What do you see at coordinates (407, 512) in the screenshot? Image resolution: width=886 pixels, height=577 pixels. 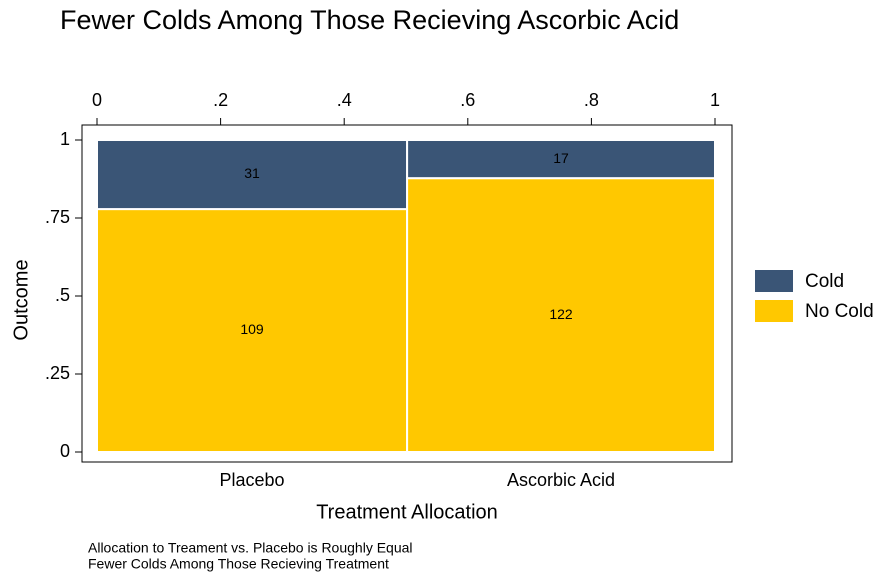 I see `x-axis-title: Treatment Allocation` at bounding box center [407, 512].